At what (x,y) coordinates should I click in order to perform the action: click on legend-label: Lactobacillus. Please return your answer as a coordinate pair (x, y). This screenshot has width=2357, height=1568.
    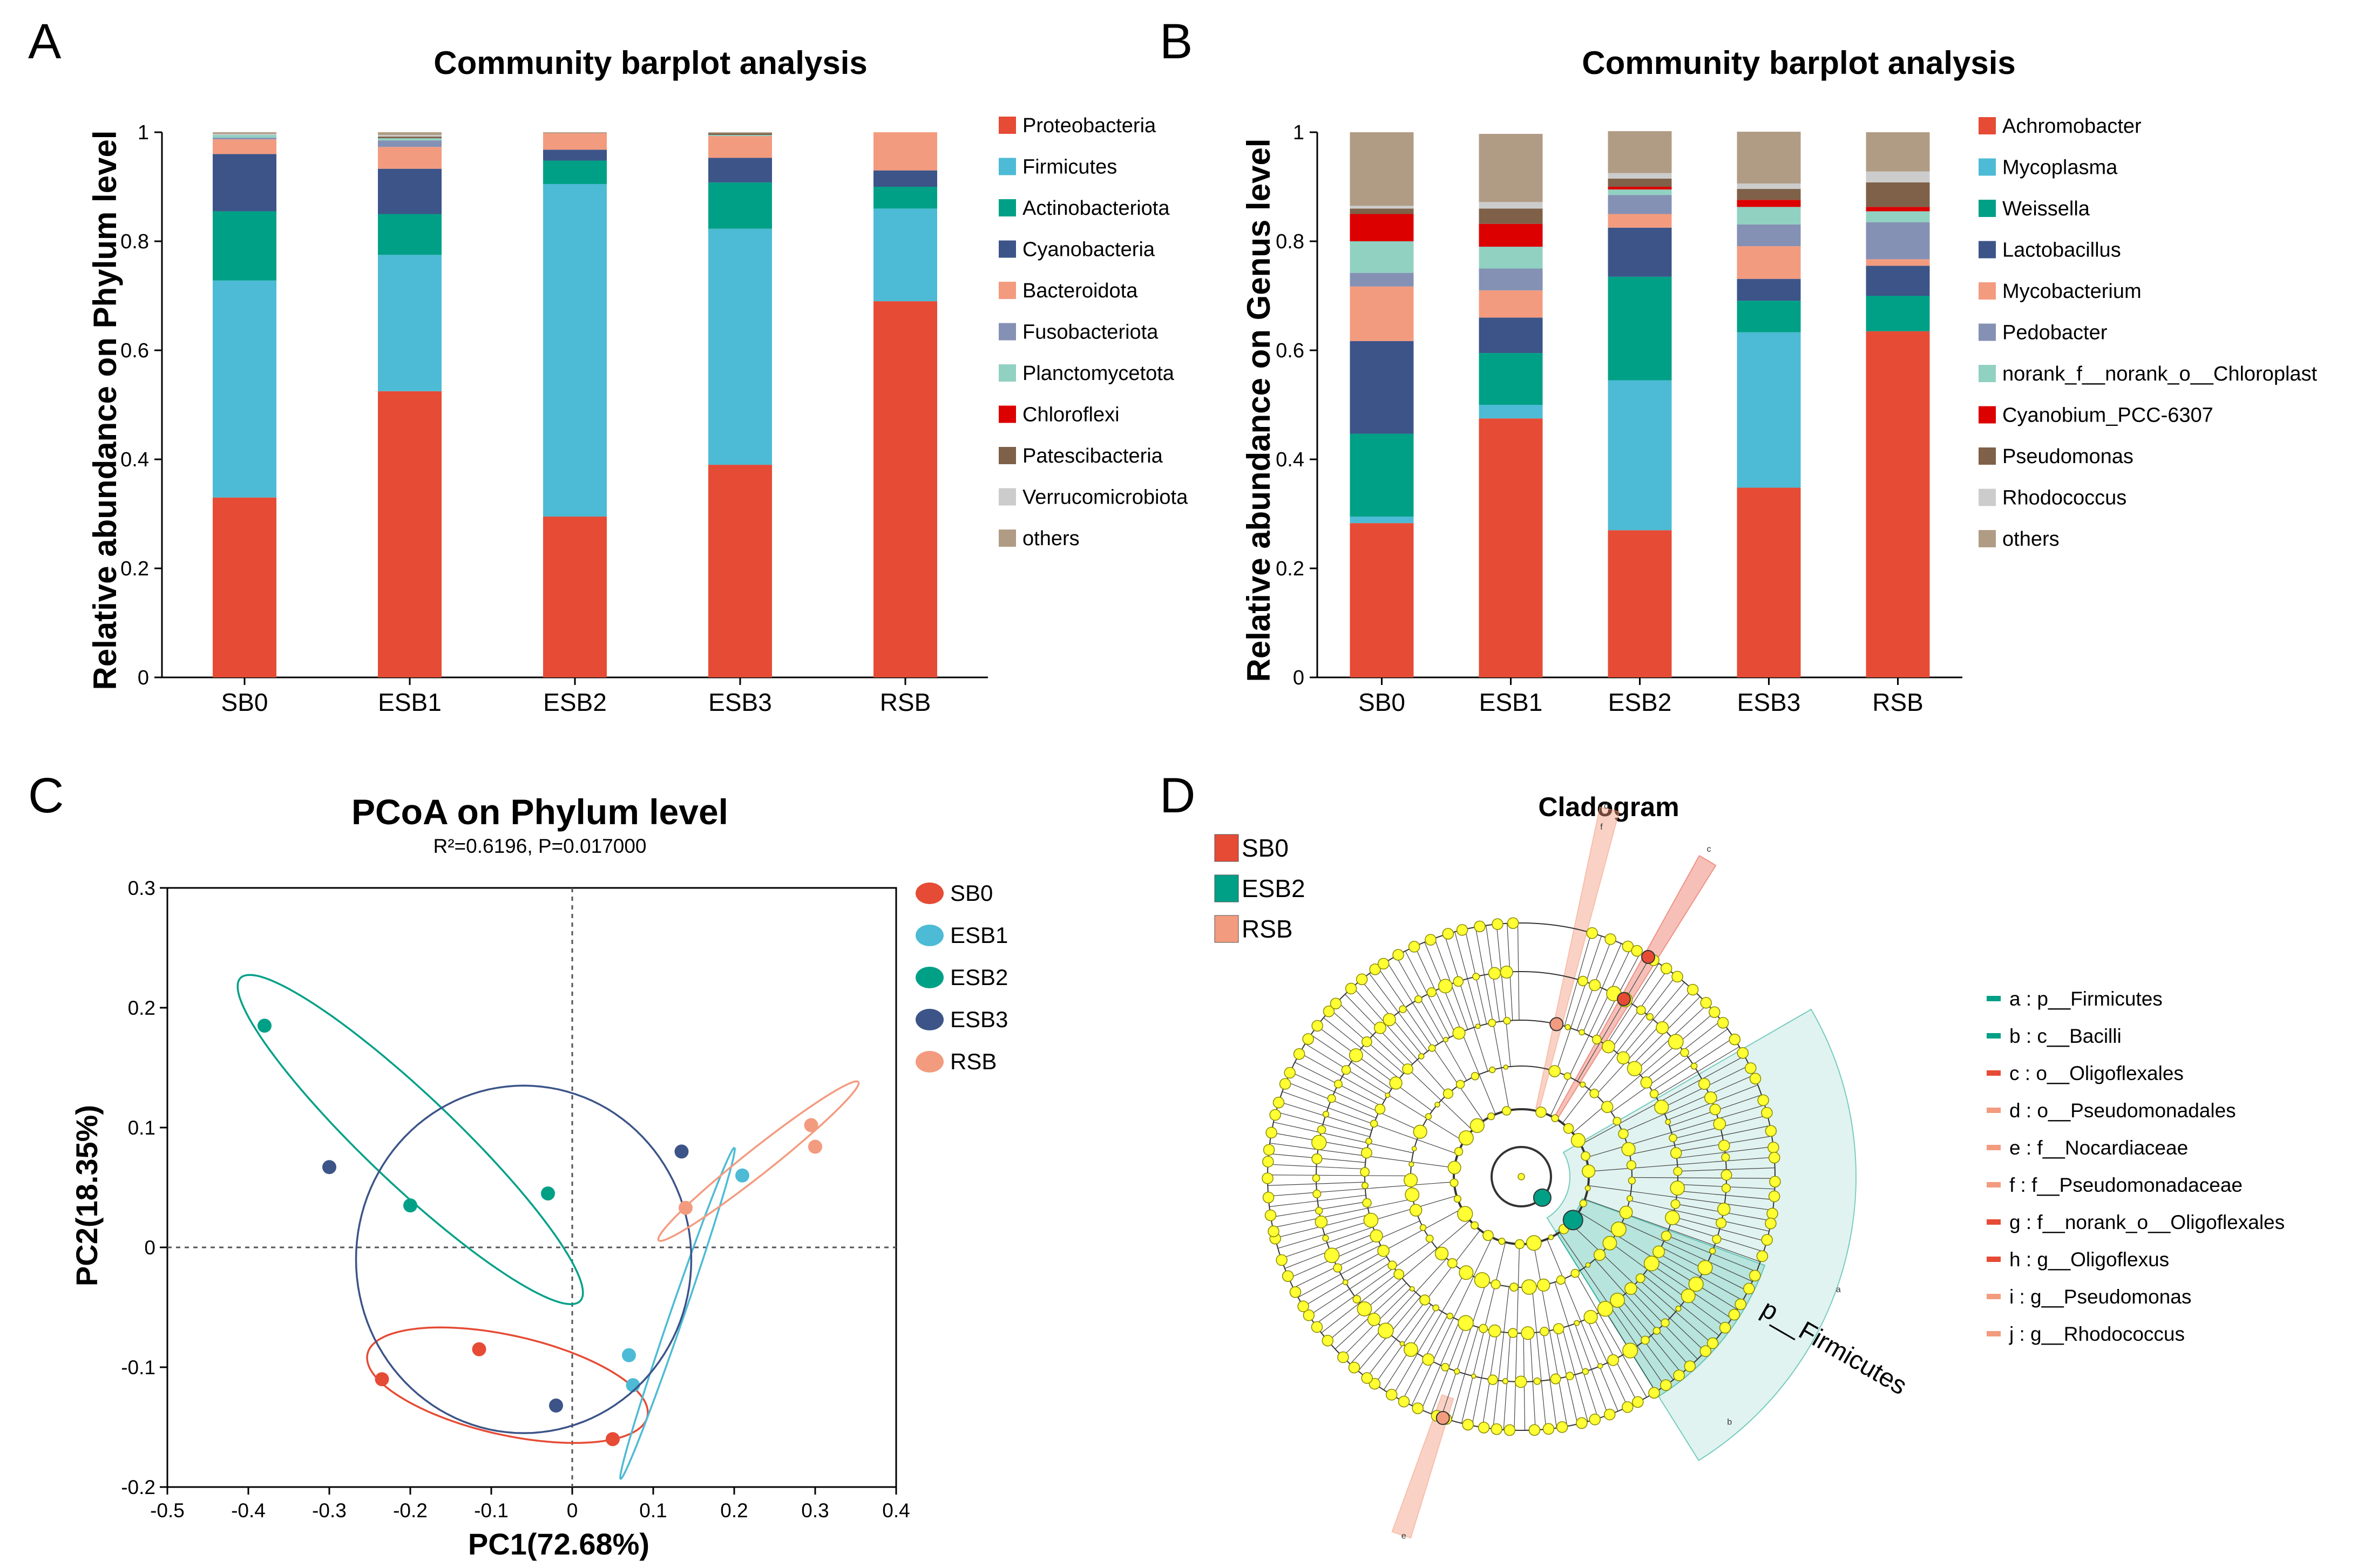
    Looking at the image, I should click on (2061, 250).